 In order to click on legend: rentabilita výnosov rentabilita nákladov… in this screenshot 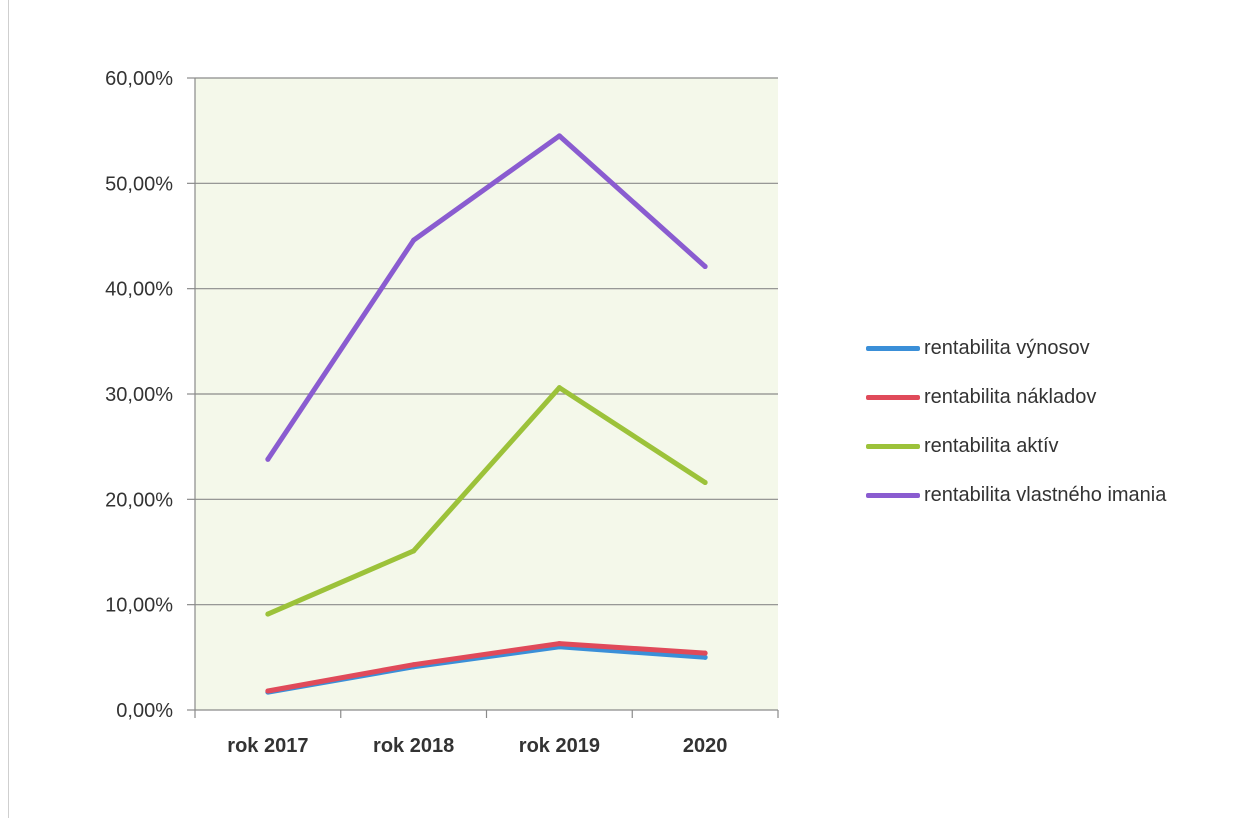, I will do `click(1016, 422)`.